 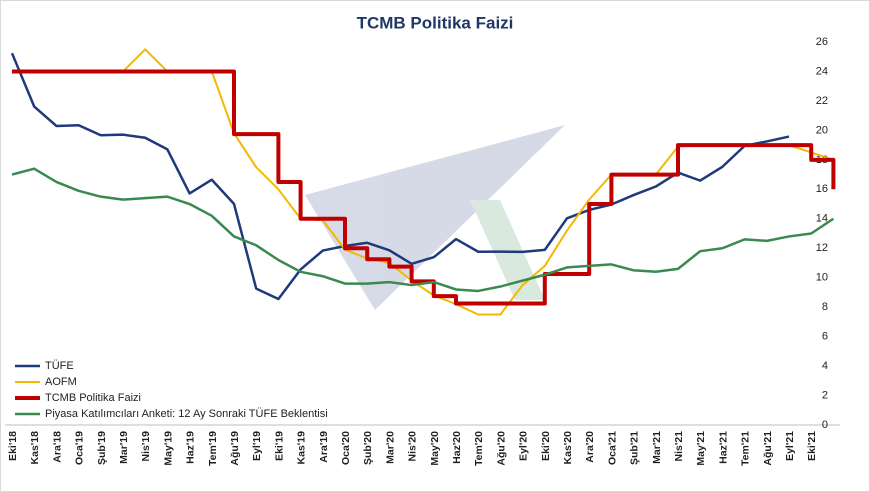 I want to click on x-tick-label: Ağu'19, so click(x=235, y=448).